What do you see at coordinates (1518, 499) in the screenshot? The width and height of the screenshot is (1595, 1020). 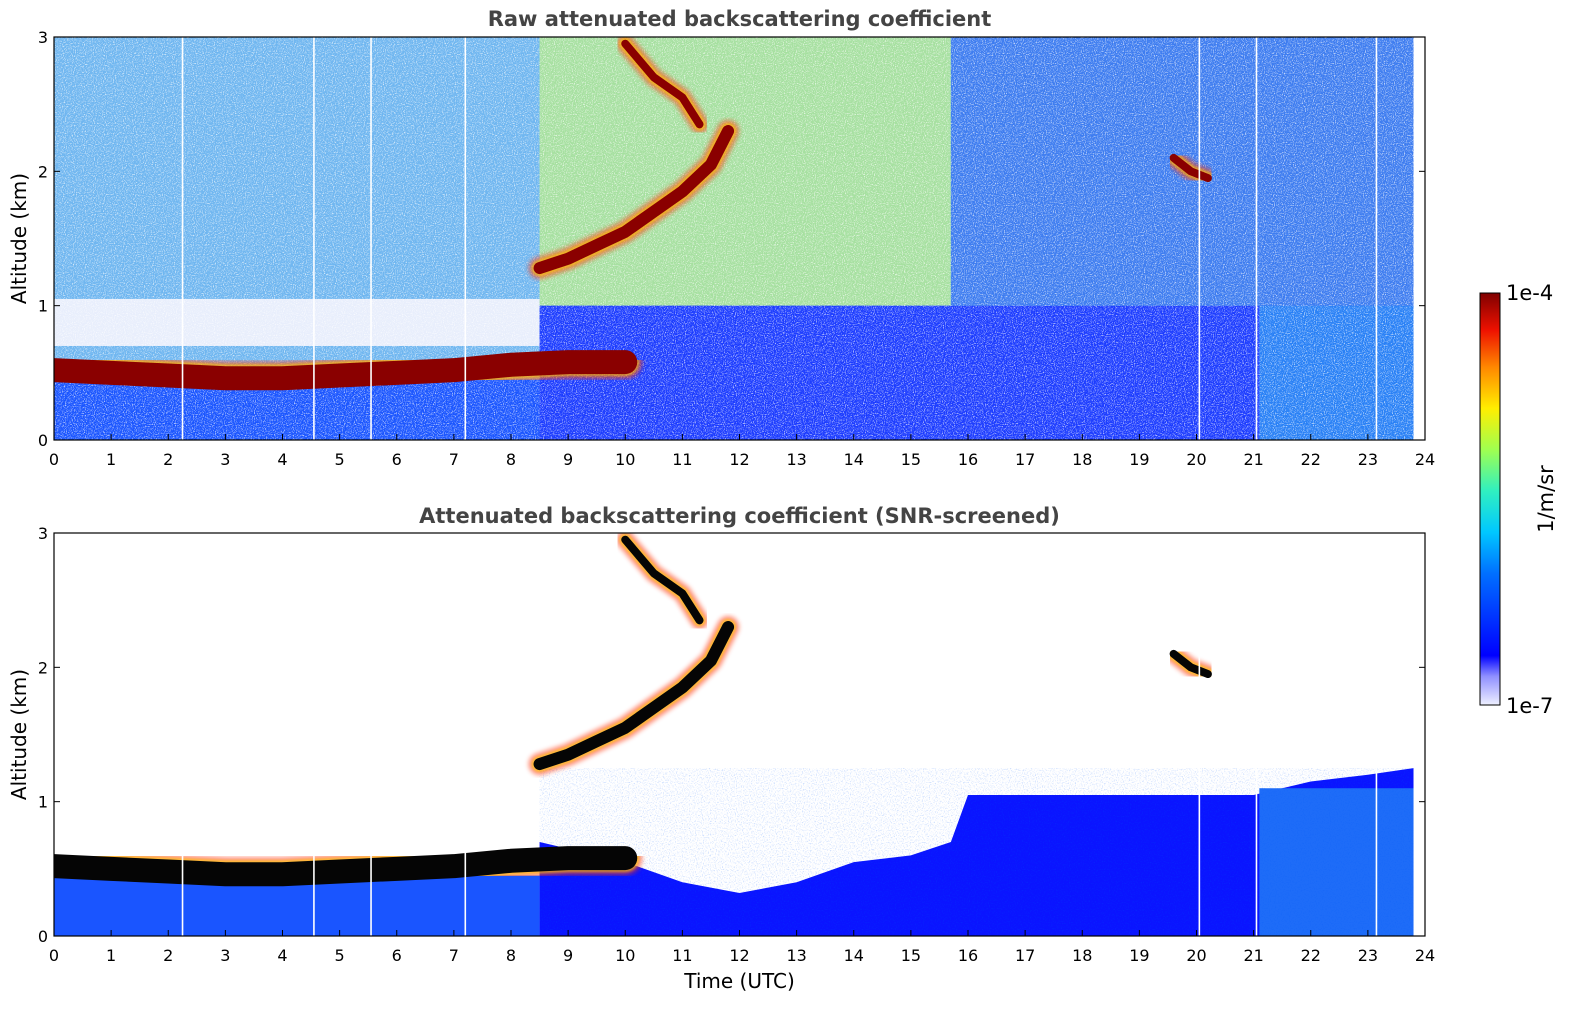 I see `colorbar: 1e-4 1e-7 1/m/sr` at bounding box center [1518, 499].